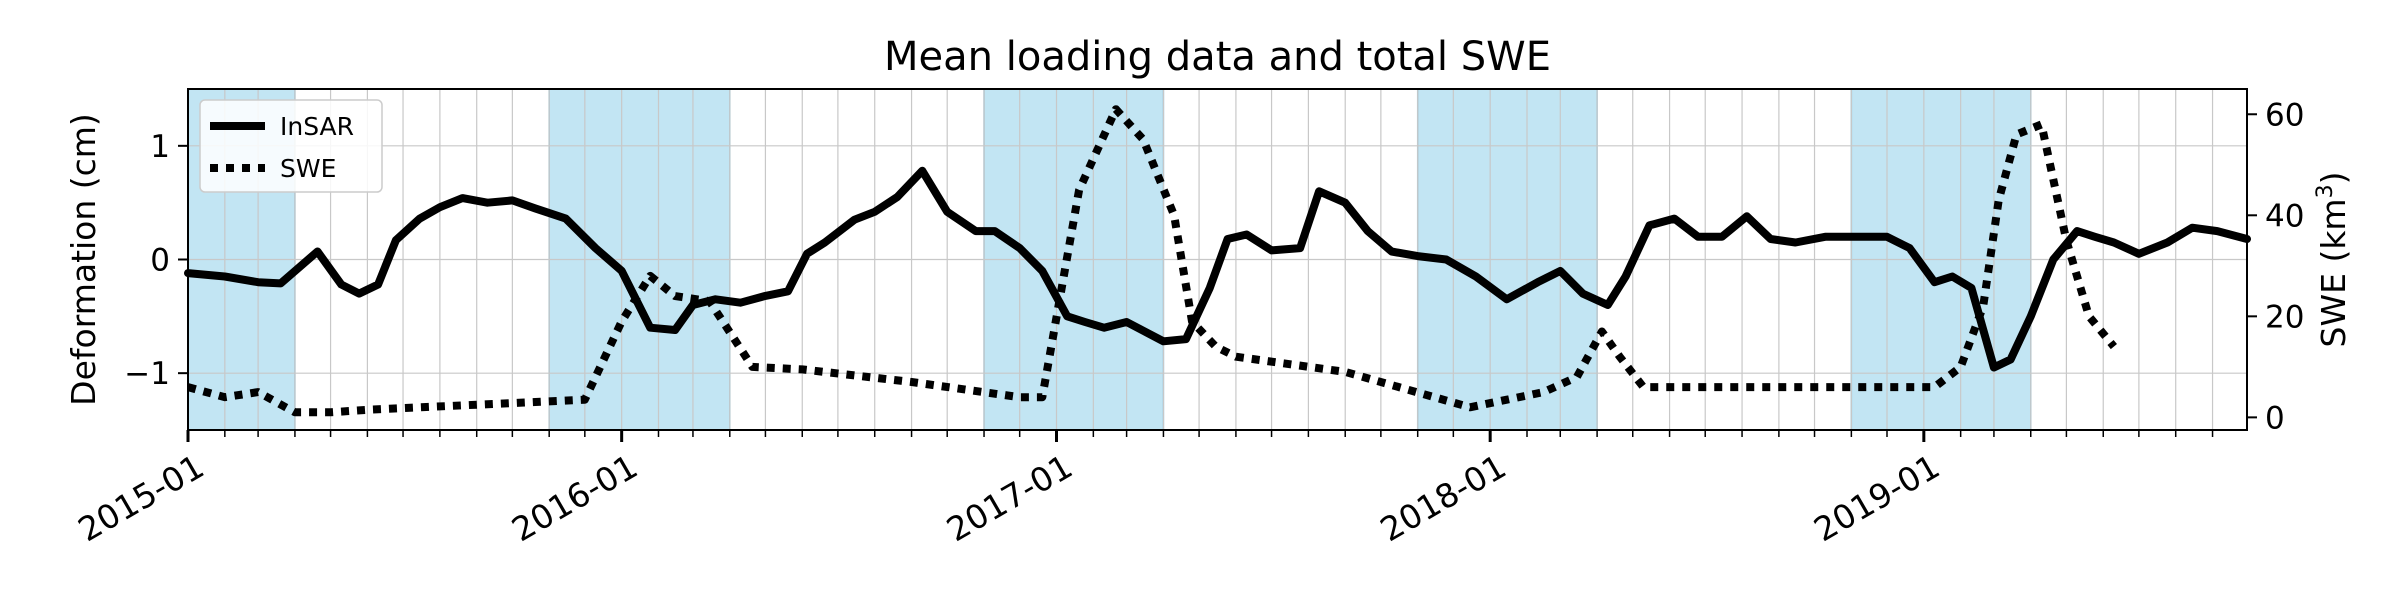 The height and width of the screenshot is (604, 2400). I want to click on x-tick-label: 2015-01, so click(140, 498).